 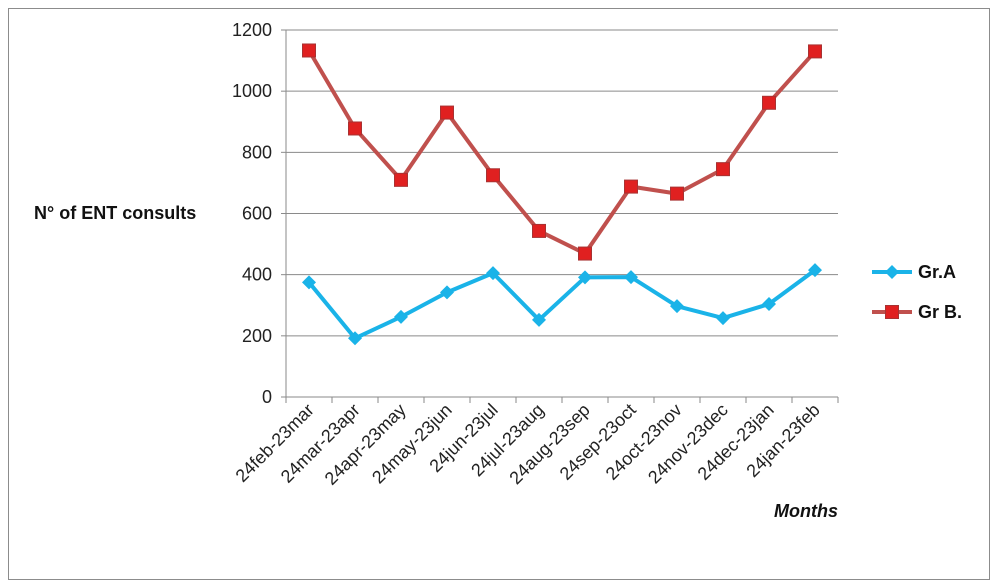 What do you see at coordinates (257, 214) in the screenshot?
I see `y-tick-label: 600` at bounding box center [257, 214].